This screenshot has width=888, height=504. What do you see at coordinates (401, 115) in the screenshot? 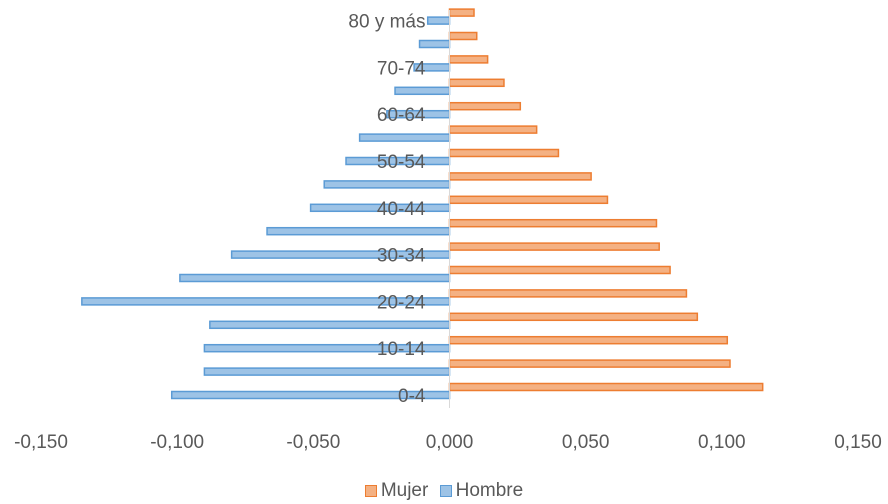
I see `category-label-60-64: 60-64` at bounding box center [401, 115].